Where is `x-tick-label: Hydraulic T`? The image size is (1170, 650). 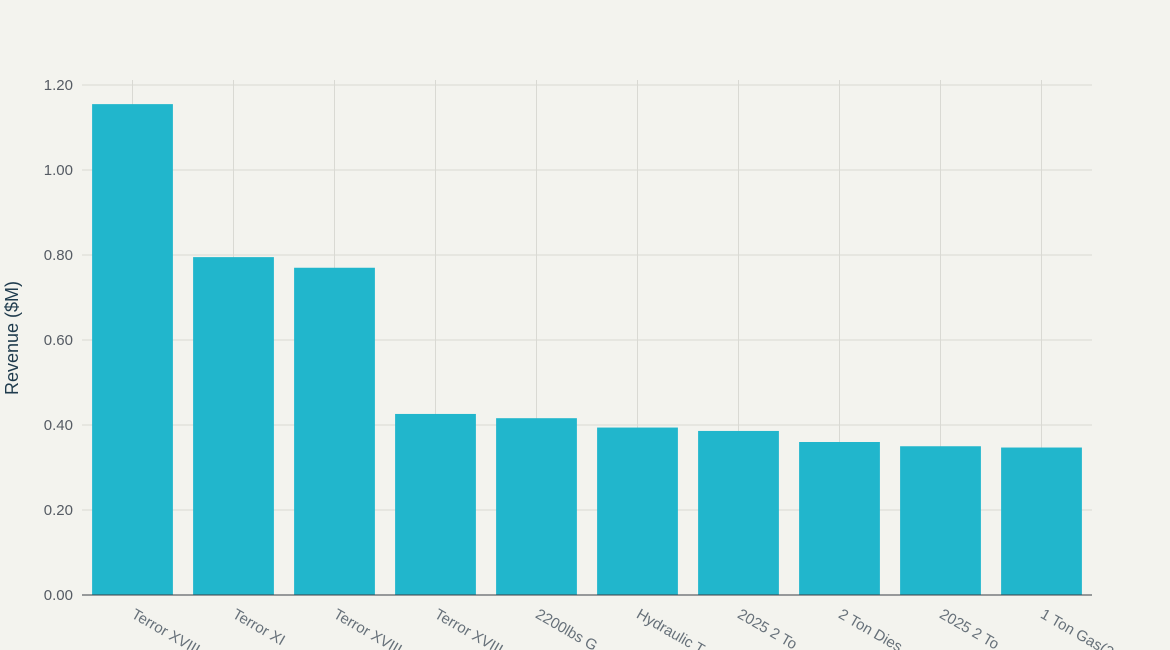 x-tick-label: Hydraulic T is located at coordinates (671, 628).